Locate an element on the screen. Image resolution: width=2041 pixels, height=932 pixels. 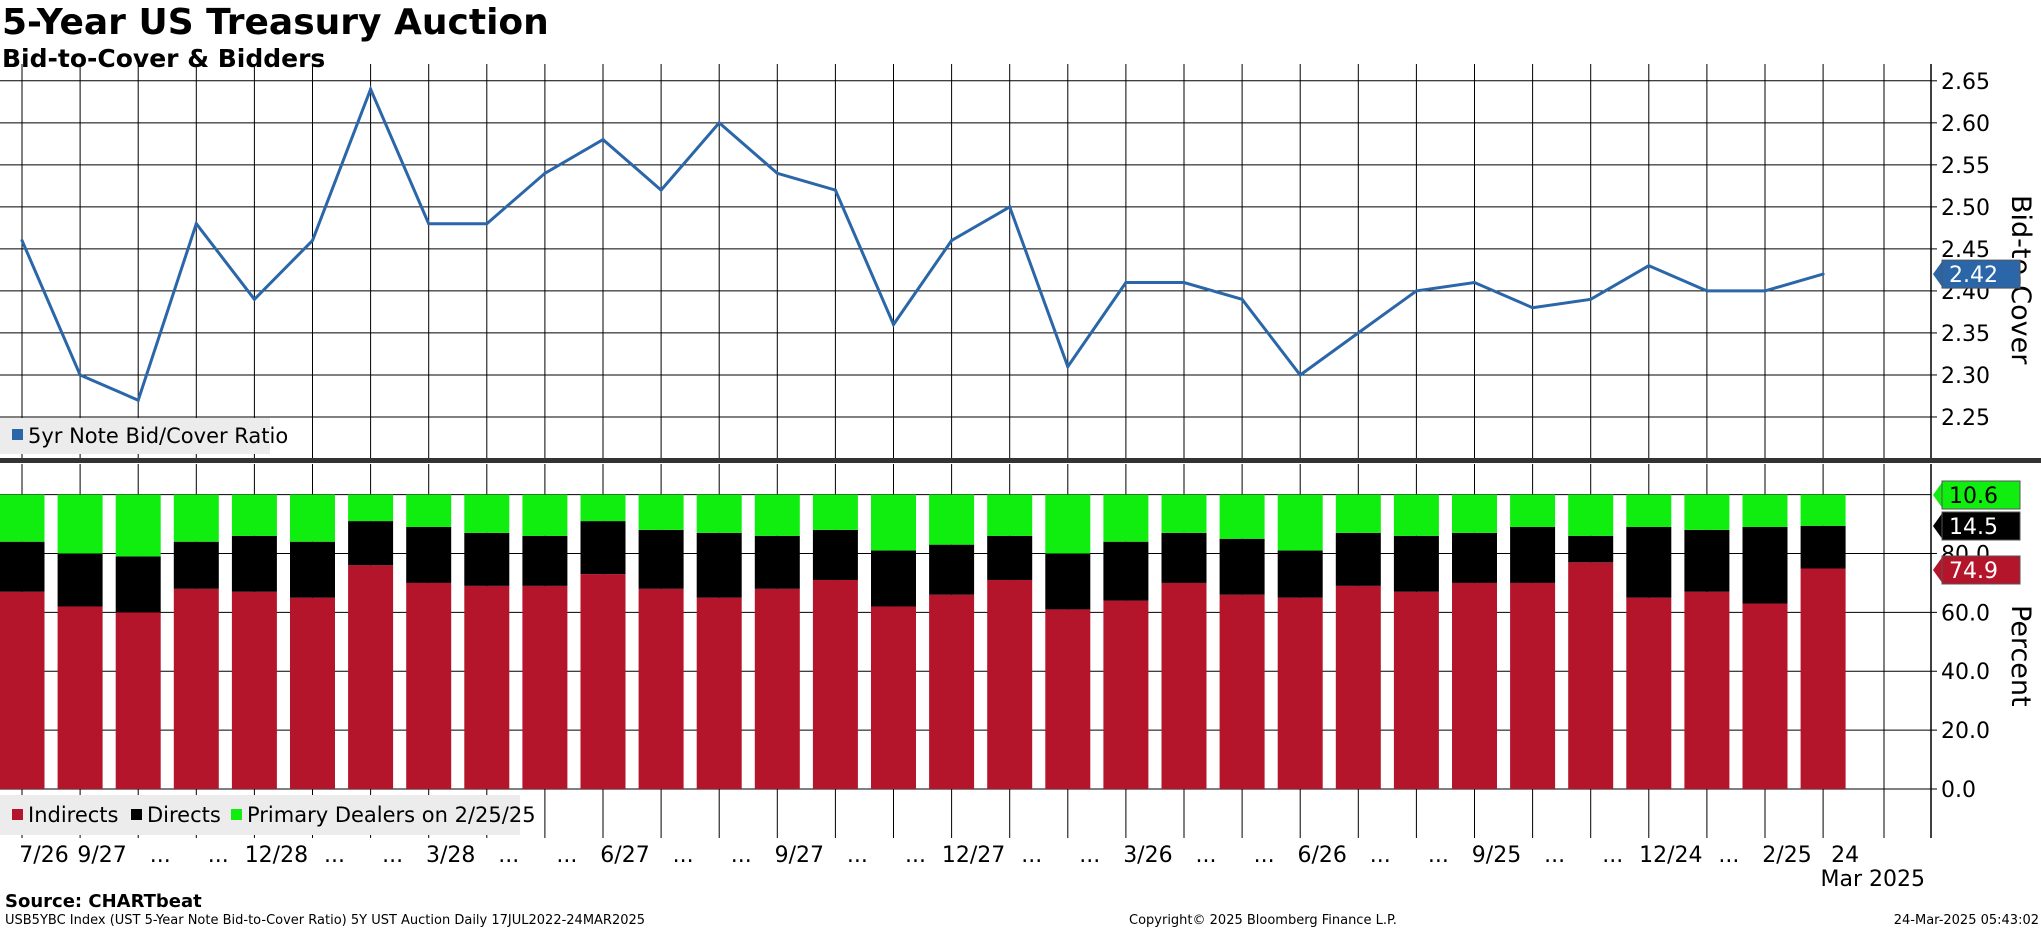
x-tick-label: 7/26 is located at coordinates (43, 855).